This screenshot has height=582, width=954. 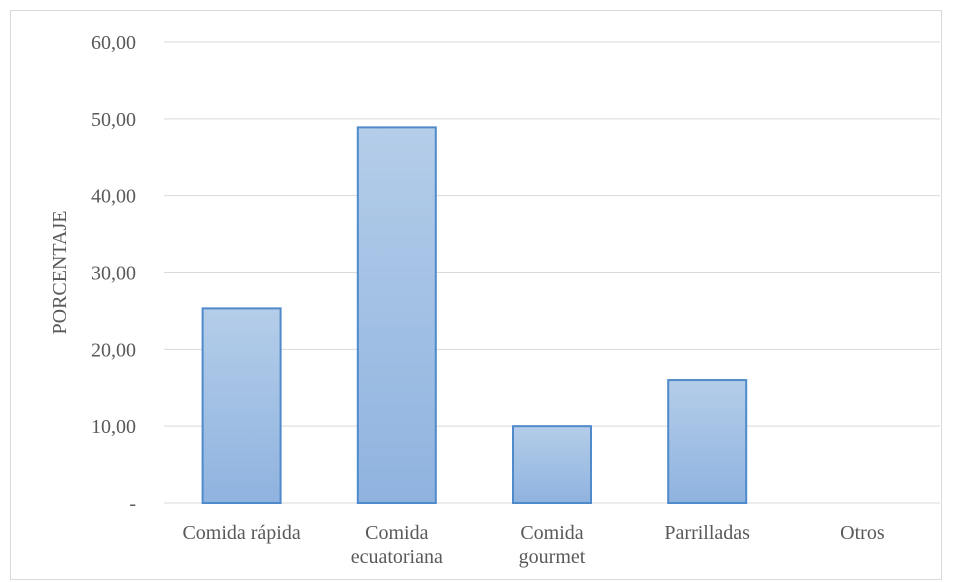 I want to click on y-axis-label: PORCENTAJE, so click(x=60, y=273).